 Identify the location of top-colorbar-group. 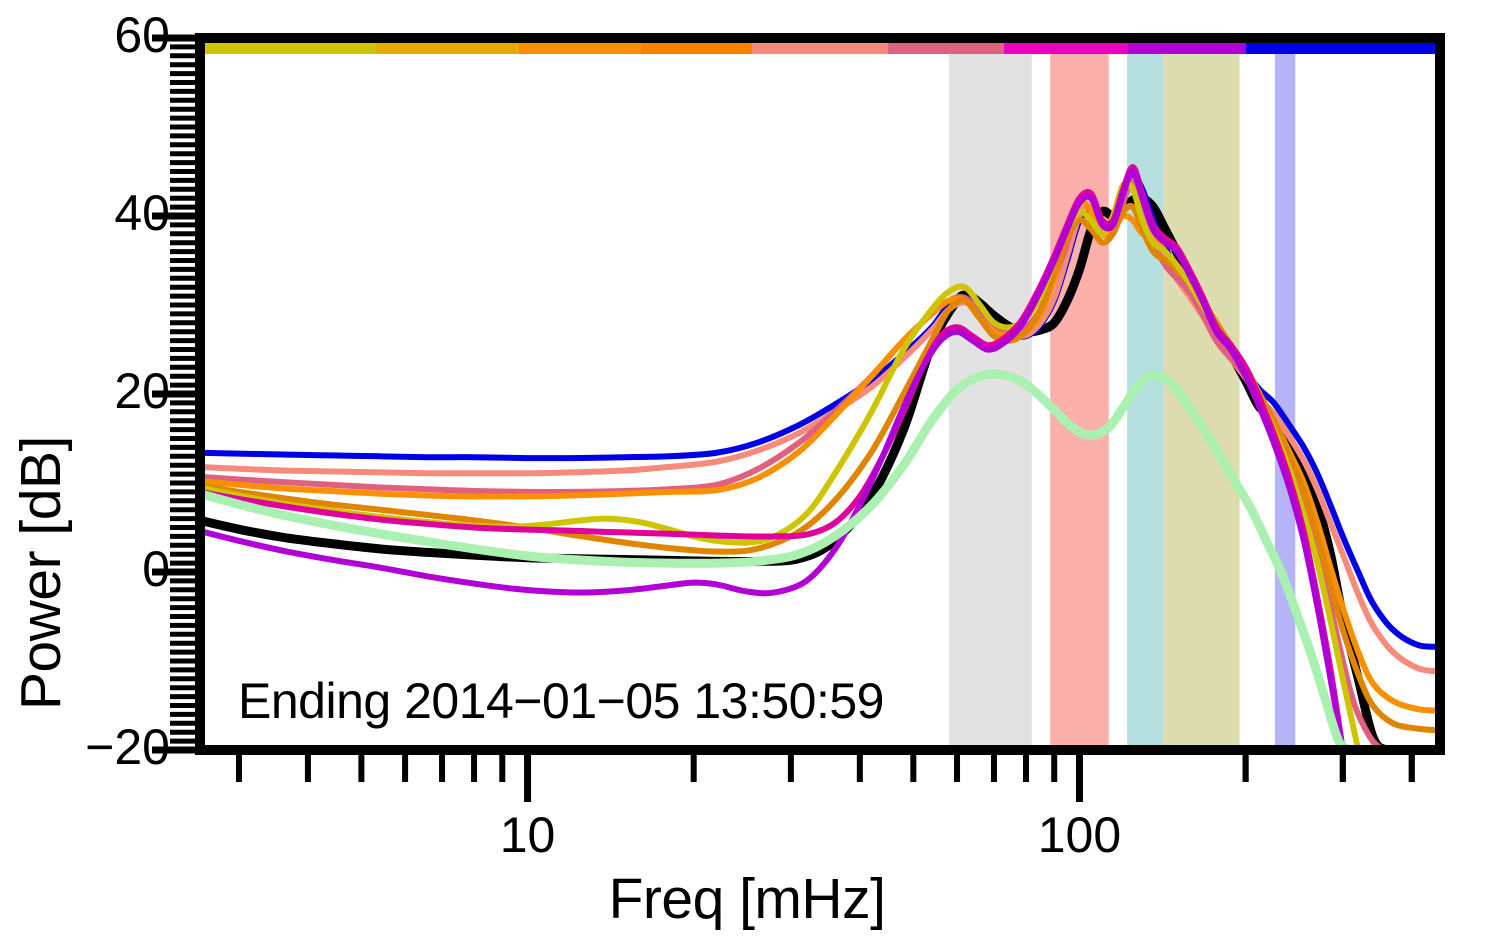
(820, 47).